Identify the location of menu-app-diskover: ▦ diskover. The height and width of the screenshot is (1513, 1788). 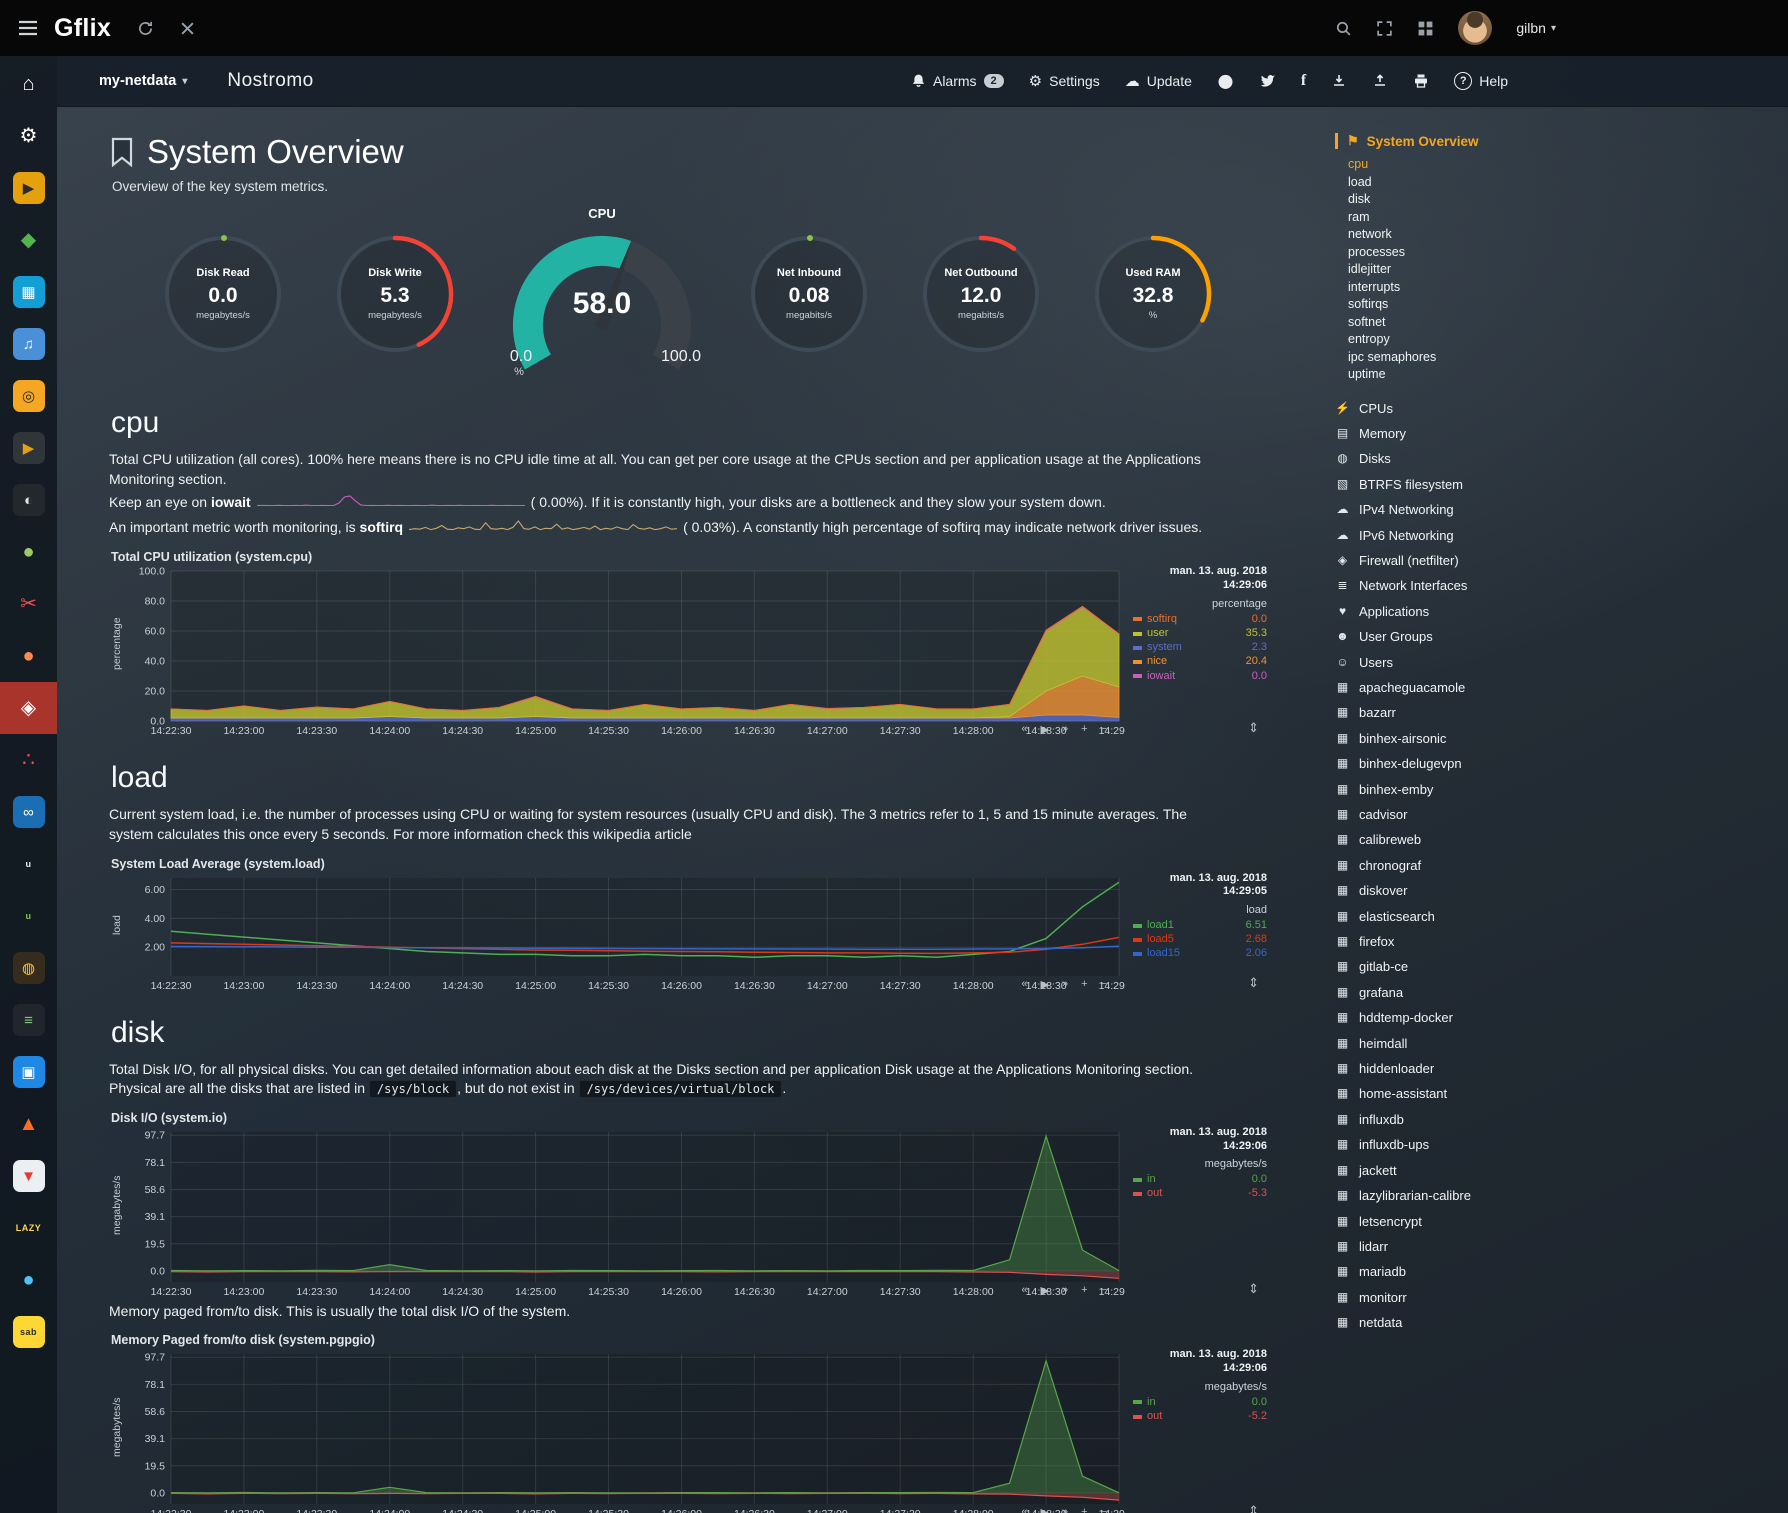
(1433, 890).